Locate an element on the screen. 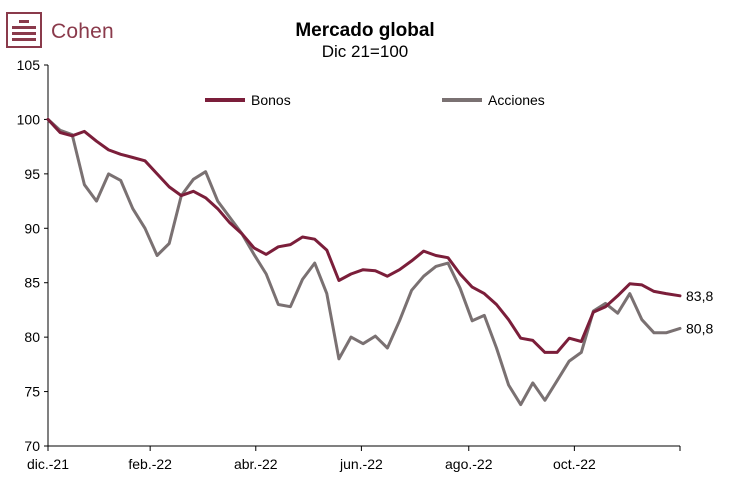 The width and height of the screenshot is (730, 482). end-label-bonos: 83,8 is located at coordinates (699, 296).